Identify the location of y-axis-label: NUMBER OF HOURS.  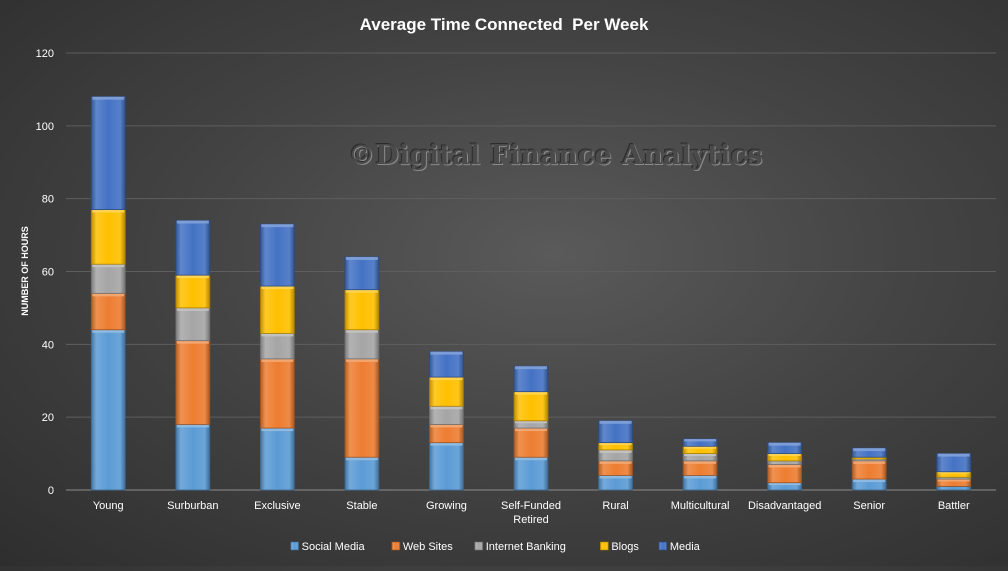
(25, 271).